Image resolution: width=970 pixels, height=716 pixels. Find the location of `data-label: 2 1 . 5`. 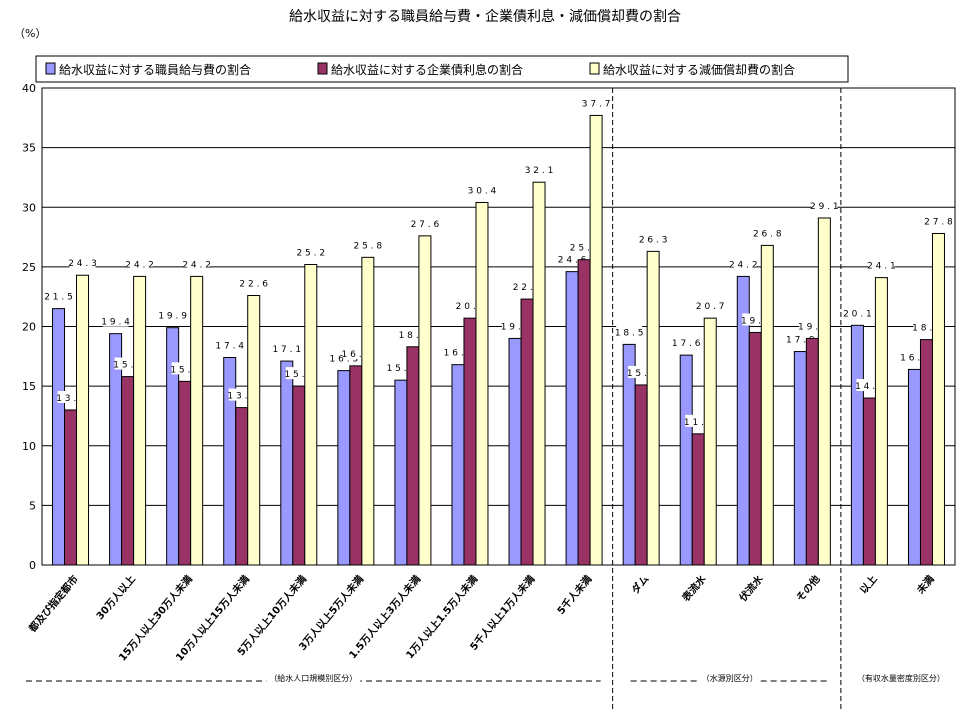

data-label: 2 1 . 5 is located at coordinates (58, 298).